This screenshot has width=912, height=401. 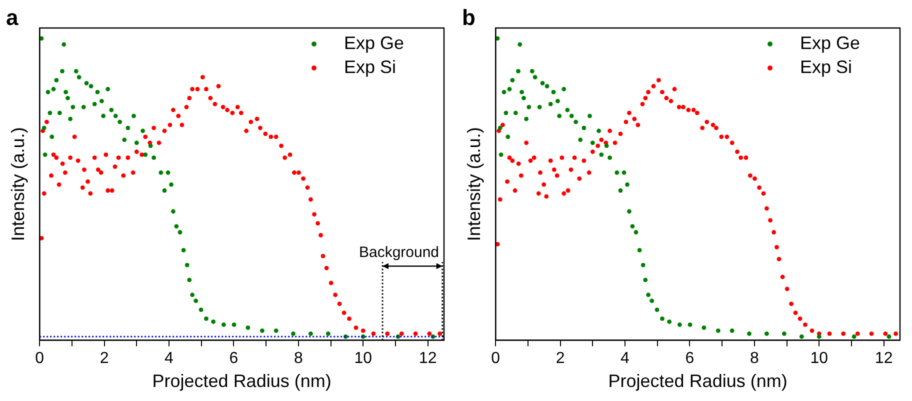 I want to click on annotation: Background, so click(x=399, y=252).